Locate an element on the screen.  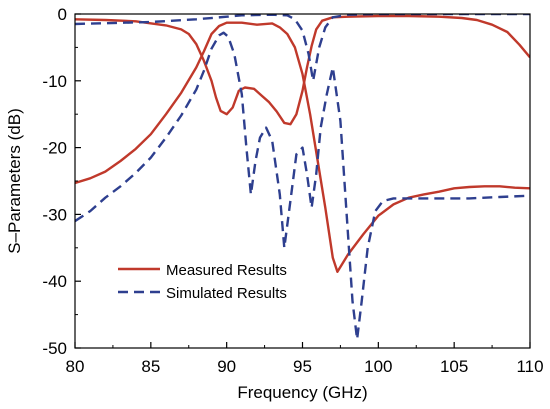
y-axis: 0 -10 -20 -30 -40 -50 is located at coordinates (61, 181).